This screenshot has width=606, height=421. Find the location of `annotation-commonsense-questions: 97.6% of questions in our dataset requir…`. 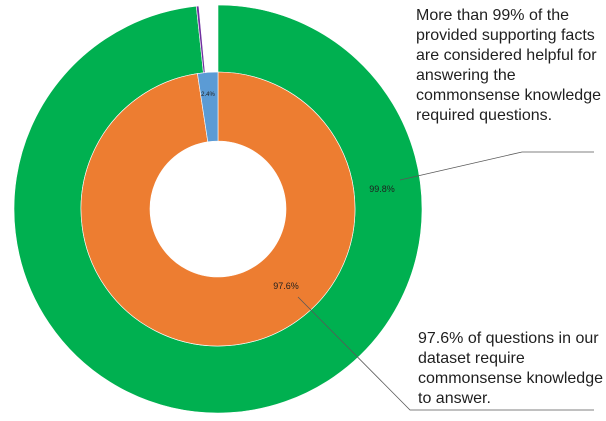

annotation-commonsense-questions: 97.6% of questions in our dataset requir… is located at coordinates (510, 368).